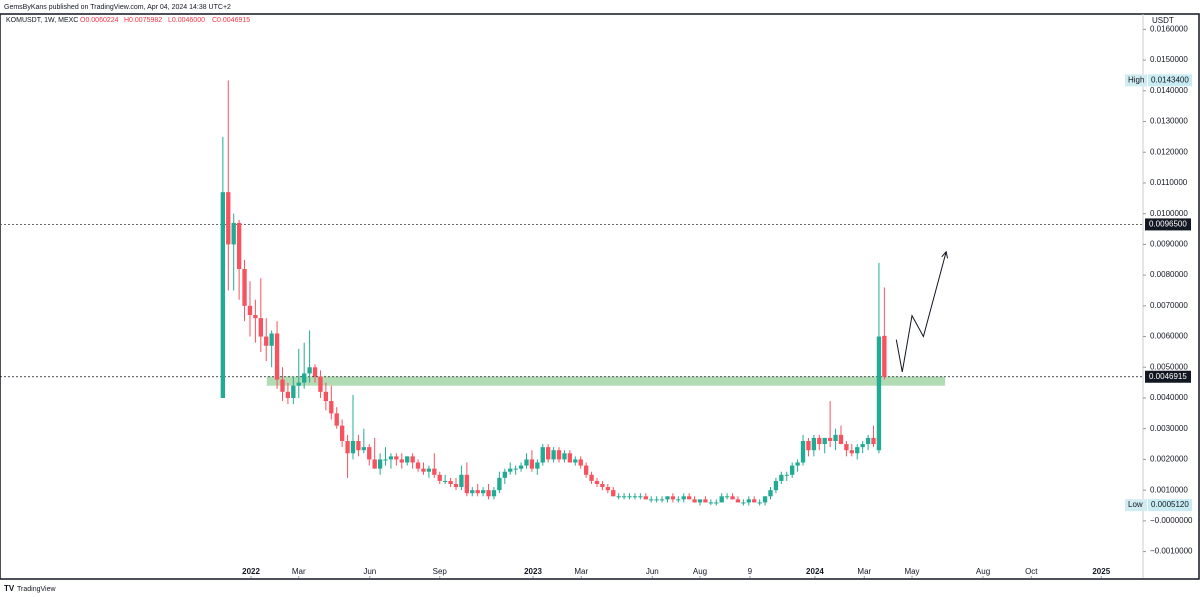 The width and height of the screenshot is (1200, 597). Describe the element at coordinates (1163, 20) in the screenshot. I see `currency: USDT` at that location.